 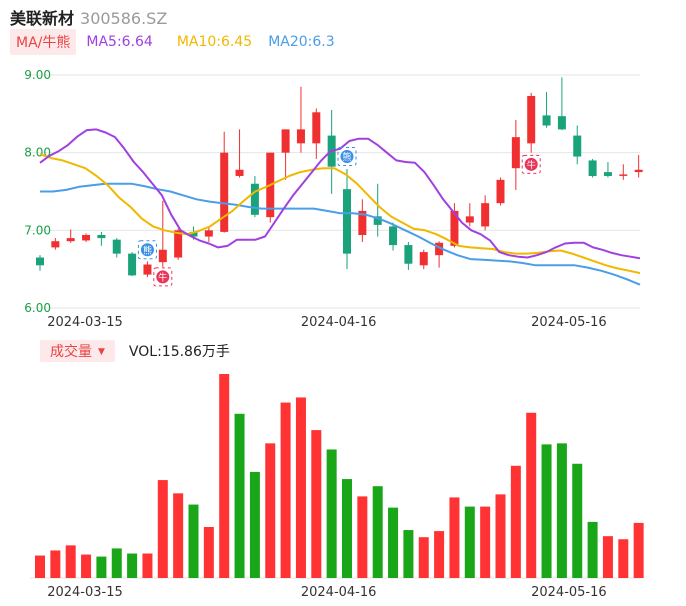 I want to click on volume-value: VOL:15.86万手, so click(x=179, y=352).